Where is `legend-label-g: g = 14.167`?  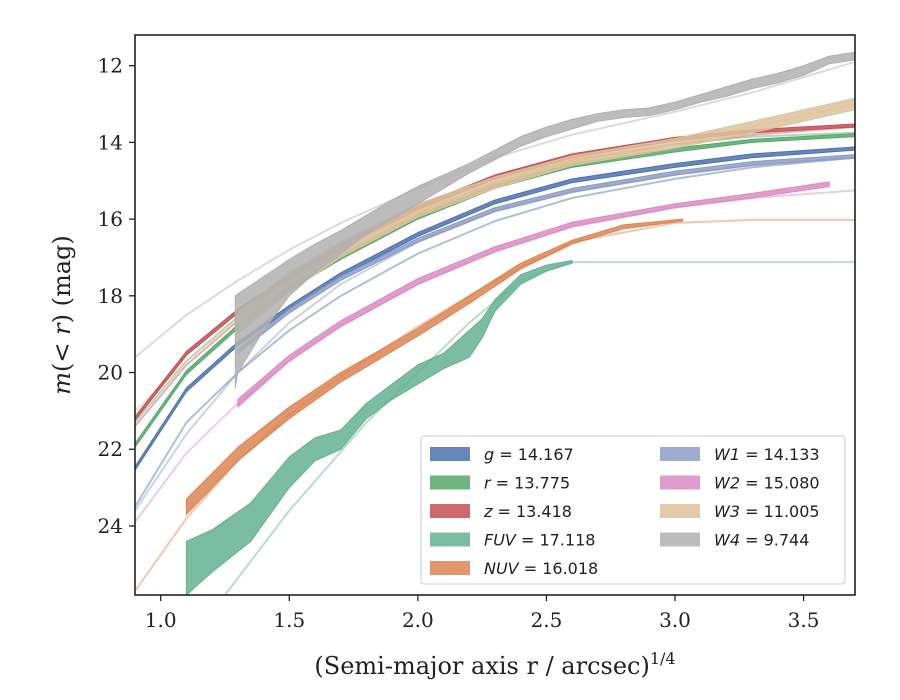 legend-label-g: g = 14.167 is located at coordinates (529, 454).